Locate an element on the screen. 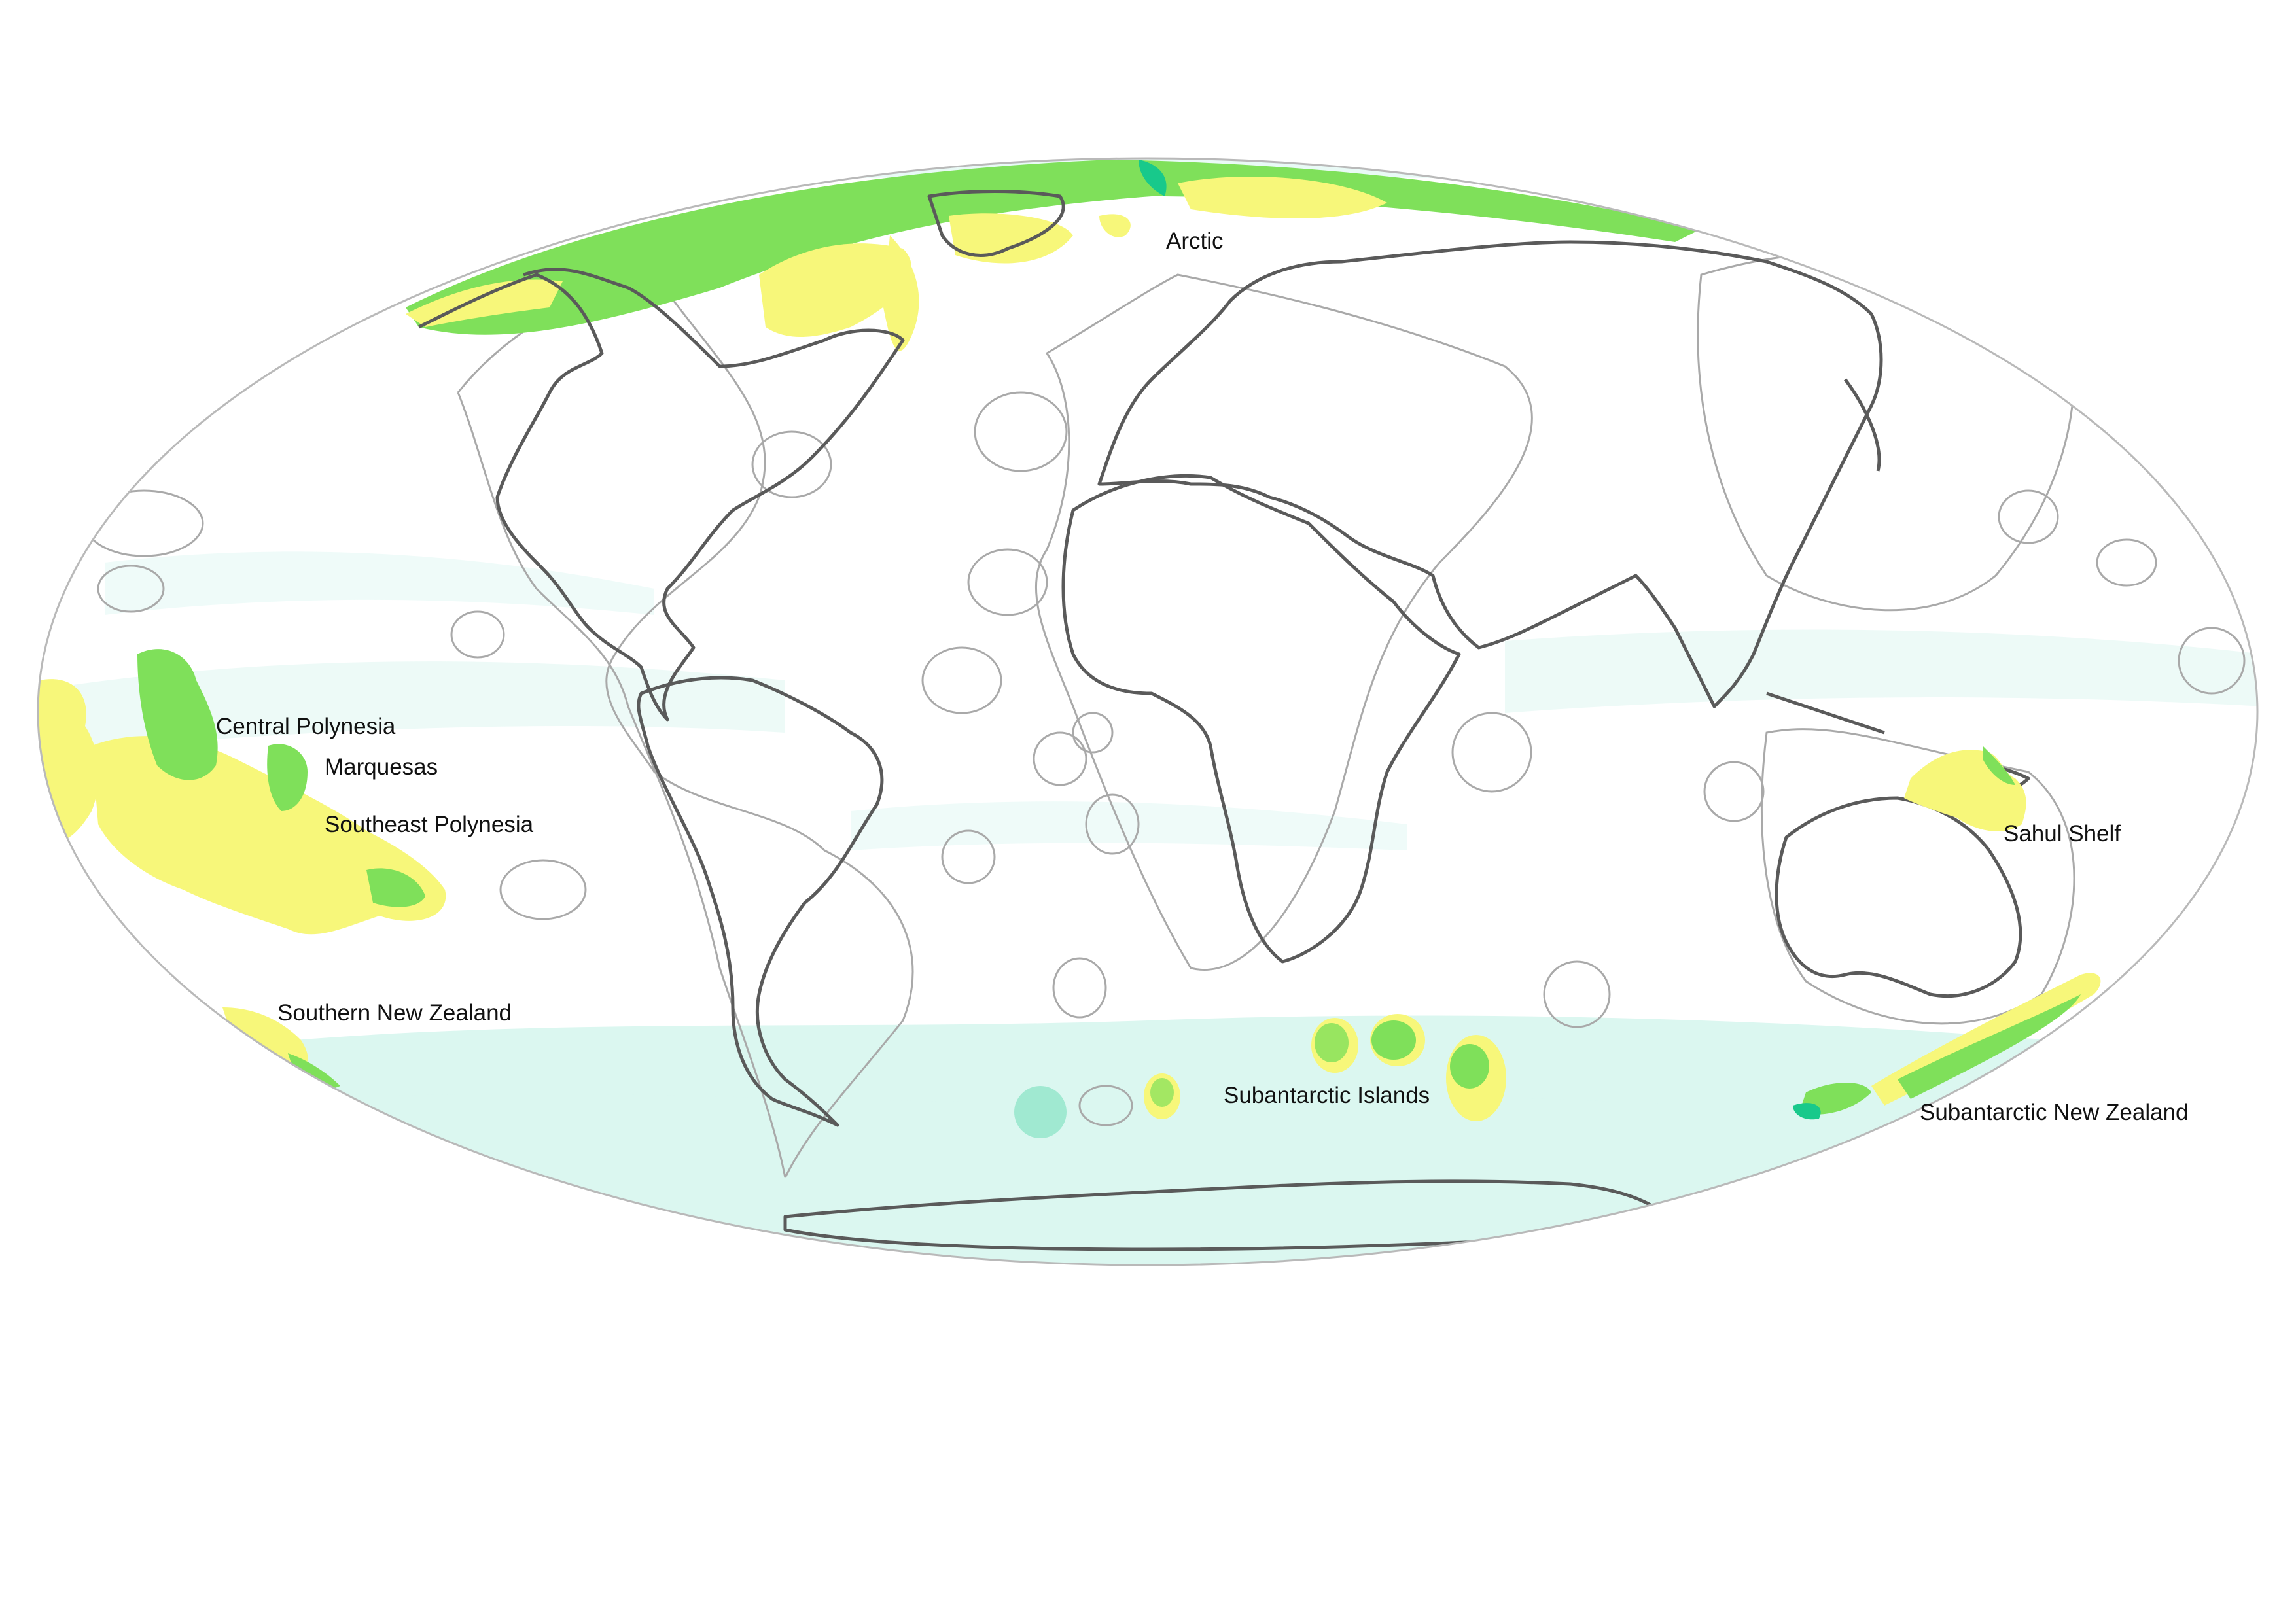  subantarctic-islands-coverage is located at coordinates (1260, 1076).